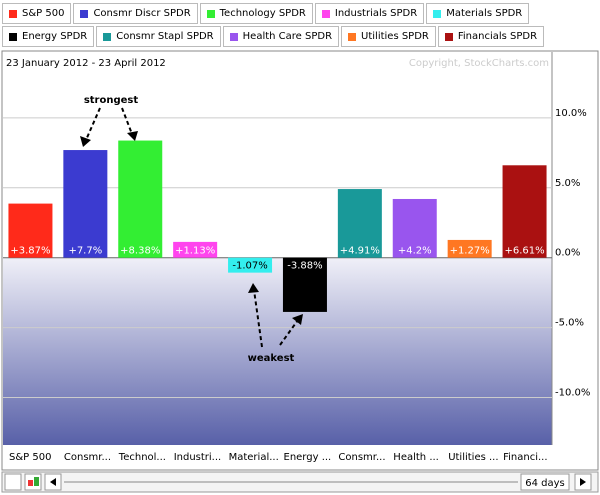 Image resolution: width=600 pixels, height=495 pixels. What do you see at coordinates (567, 253) in the screenshot?
I see `y-tick-label: 0.0%` at bounding box center [567, 253].